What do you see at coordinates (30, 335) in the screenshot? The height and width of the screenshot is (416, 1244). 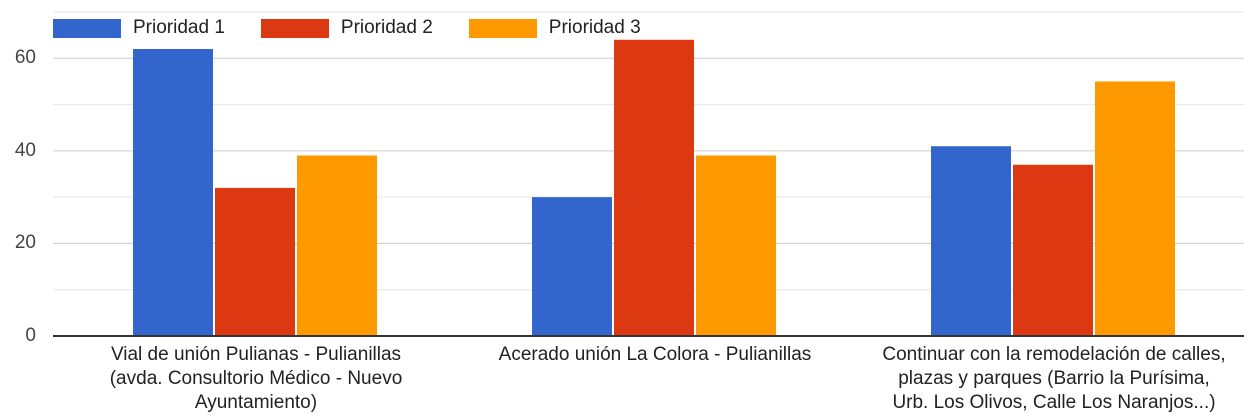 I see `y-tick-label: 0` at bounding box center [30, 335].